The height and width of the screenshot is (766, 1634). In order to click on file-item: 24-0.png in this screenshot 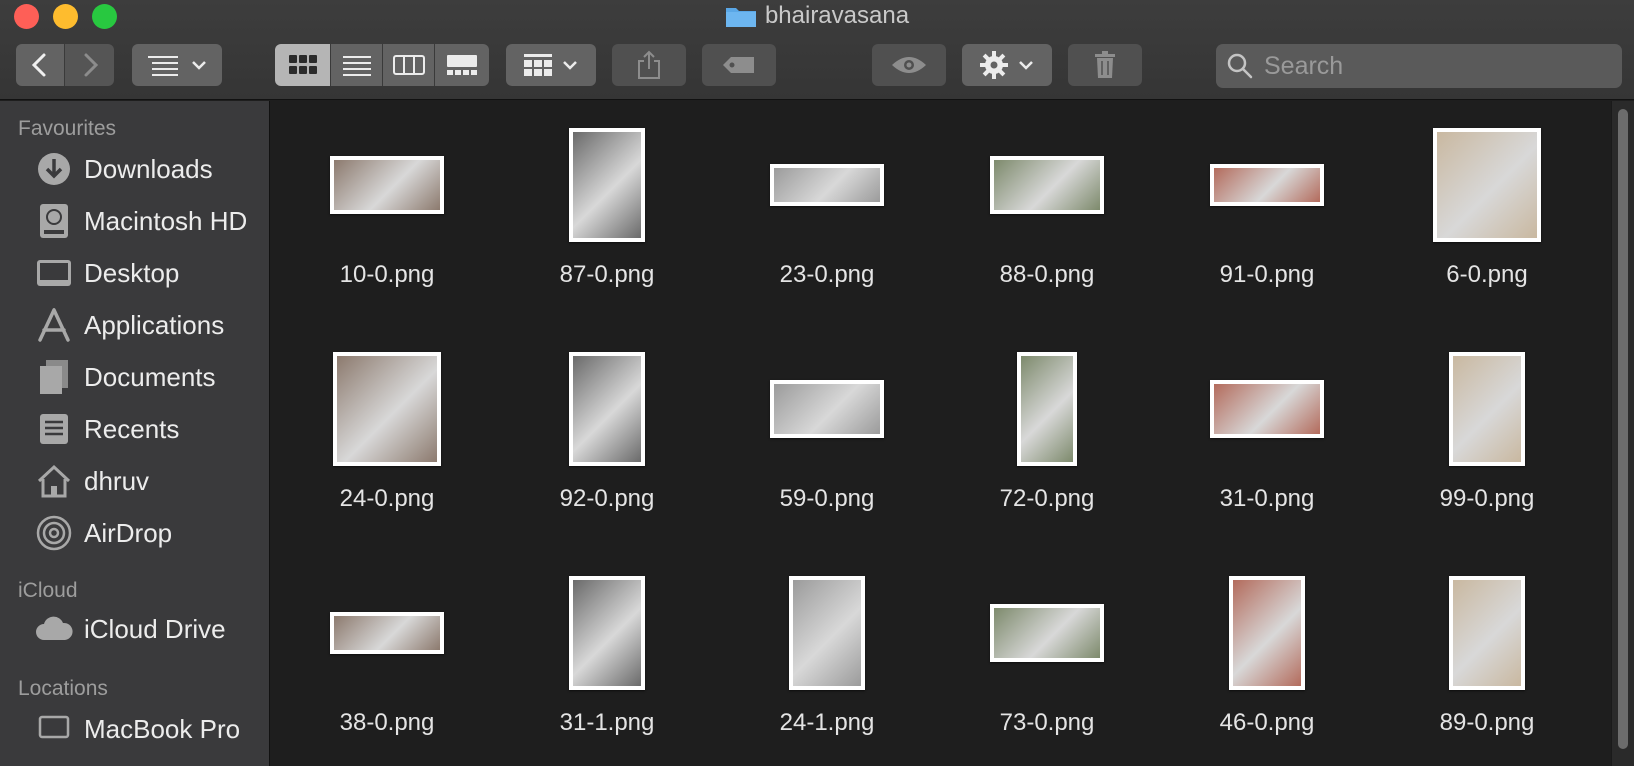, I will do `click(387, 426)`.